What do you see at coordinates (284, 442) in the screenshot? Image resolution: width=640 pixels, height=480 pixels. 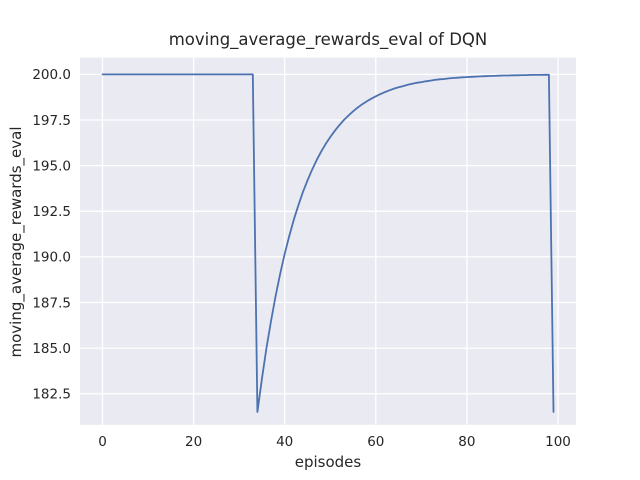 I see `x-tick-label: 40` at bounding box center [284, 442].